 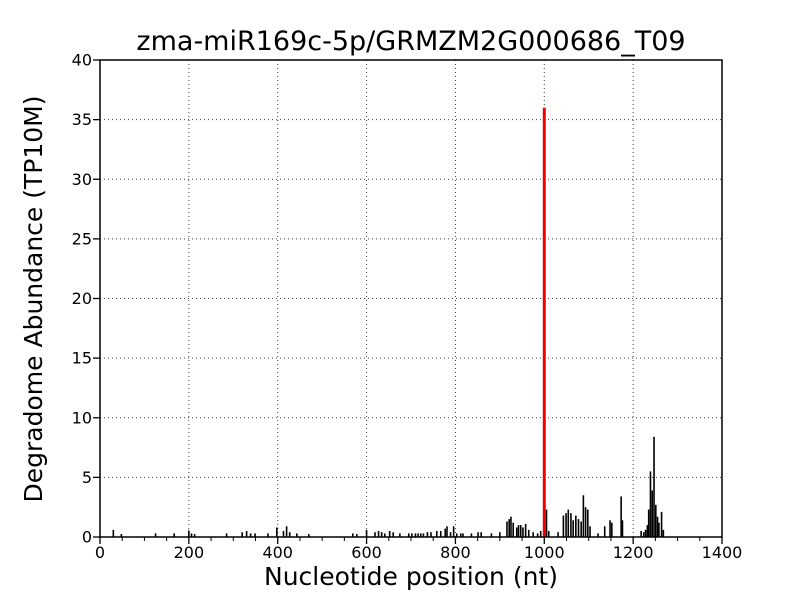 I want to click on y-tick-label: 30, so click(x=82, y=179).